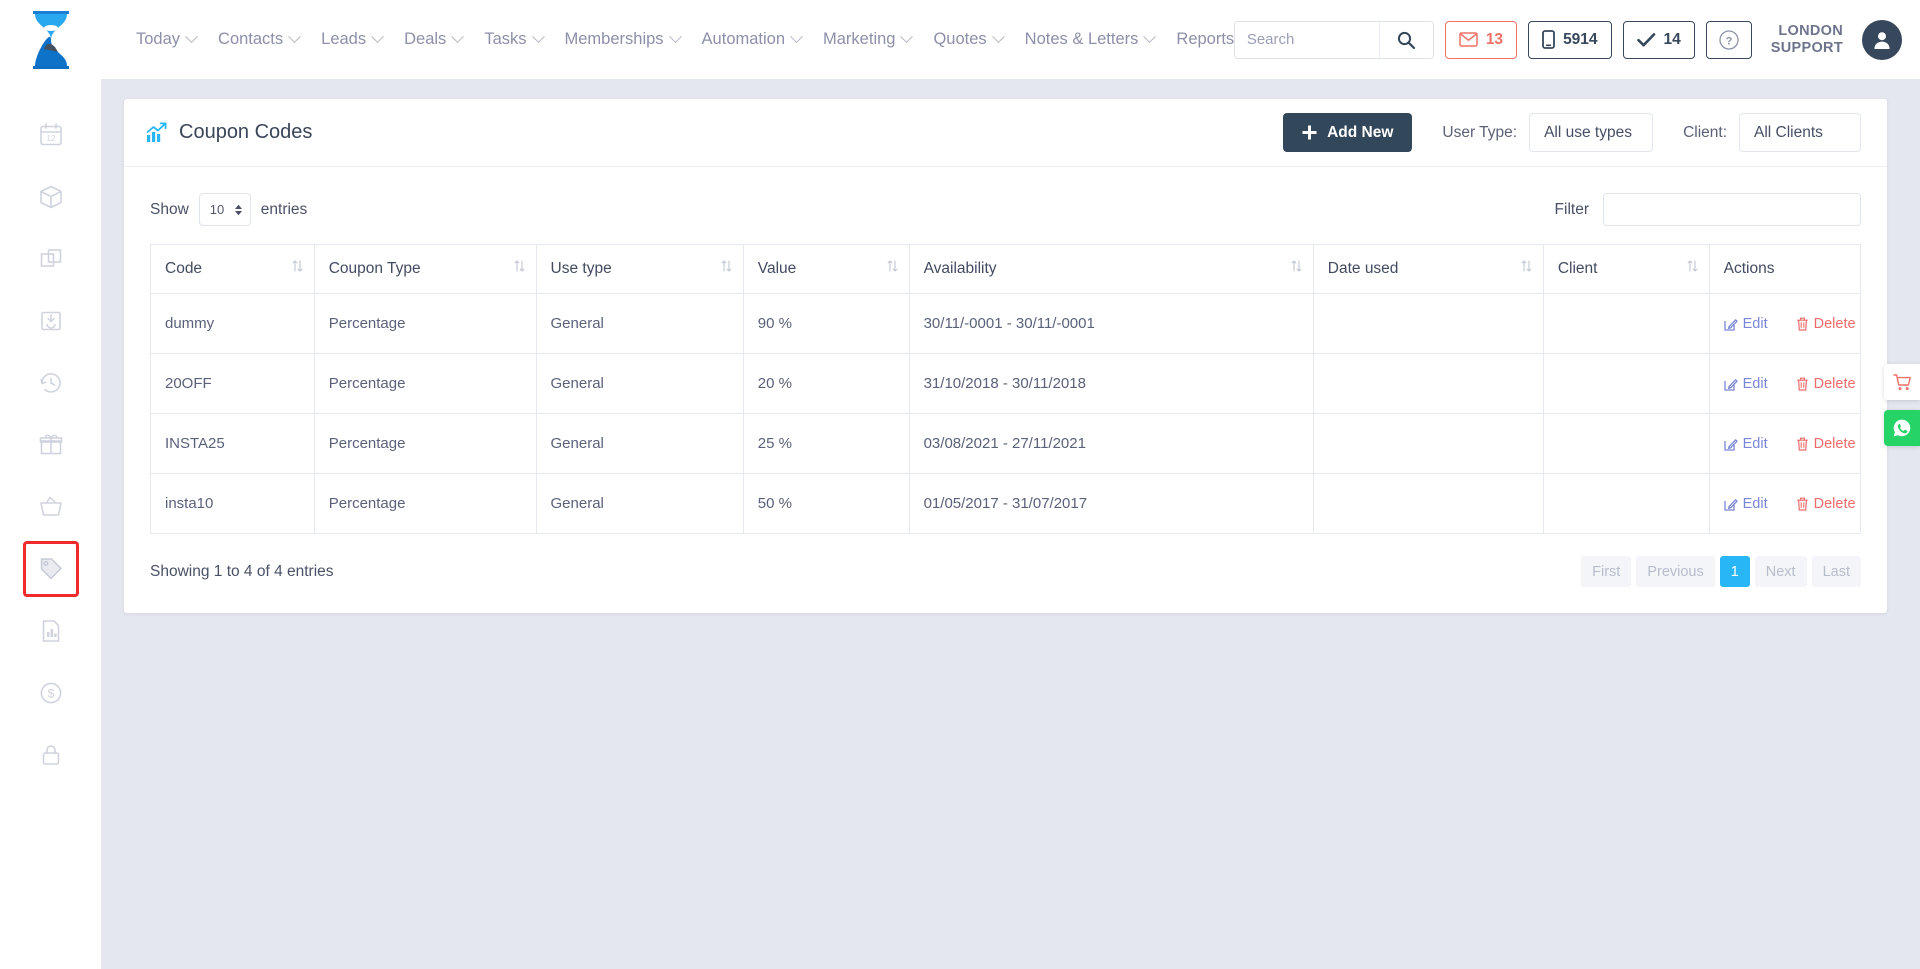 This screenshot has height=969, width=1920. Describe the element at coordinates (50, 138) in the screenshot. I see `svg-text: 12` at that location.